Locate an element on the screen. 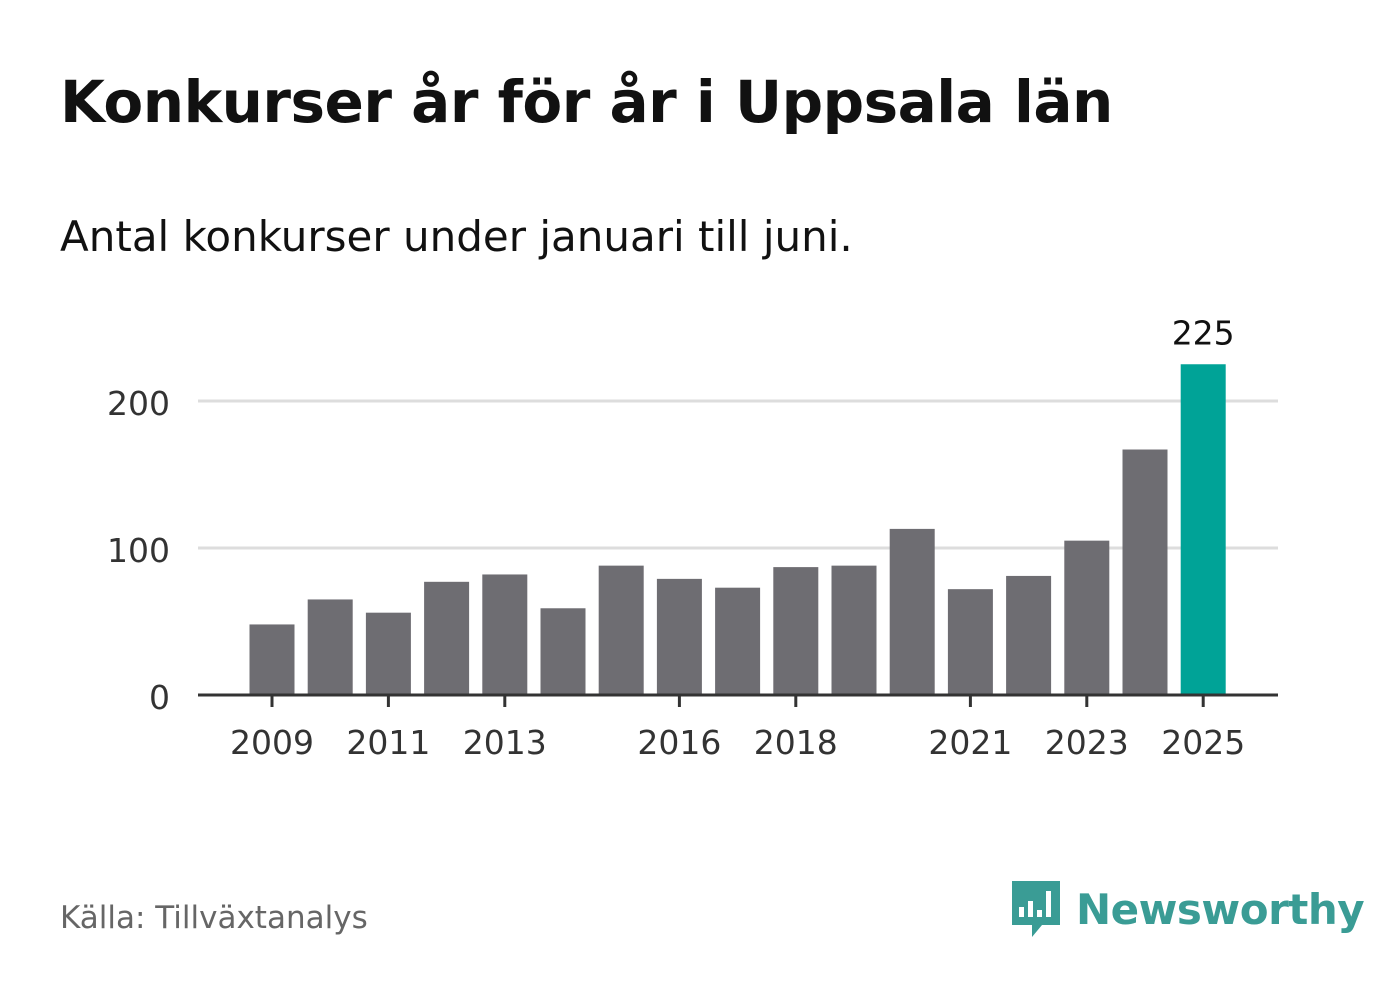  chart-subtitle: Antal konkurser under januari till juni. is located at coordinates (456, 236).